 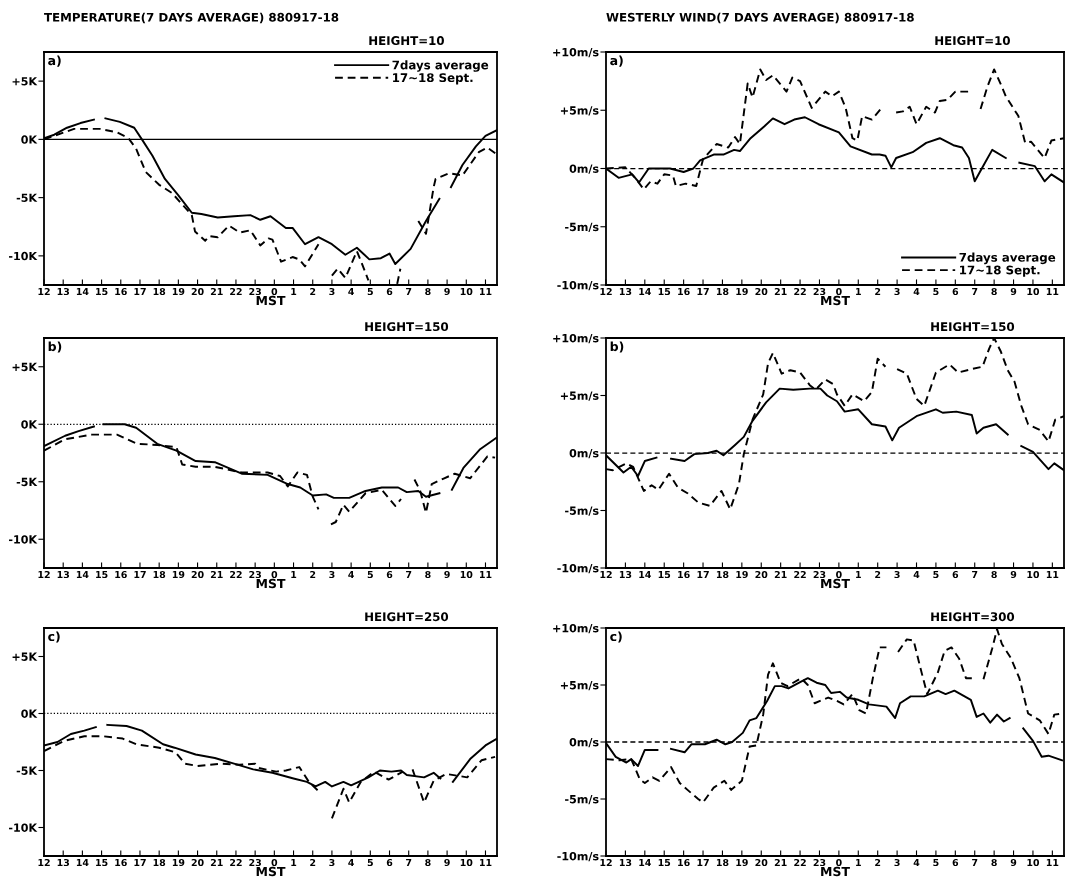 What do you see at coordinates (972, 41) in the screenshot?
I see `chart-subtitle: HEIGHT=10` at bounding box center [972, 41].